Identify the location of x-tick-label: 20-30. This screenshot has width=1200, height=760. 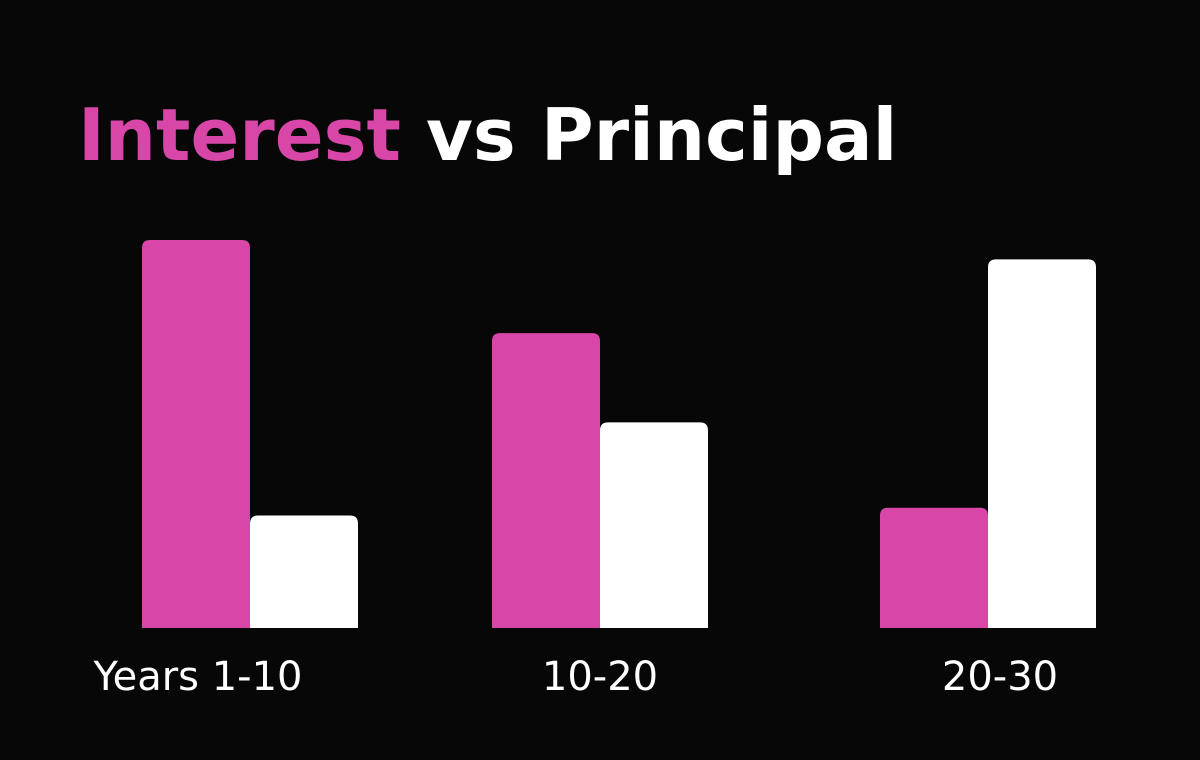
(1000, 677).